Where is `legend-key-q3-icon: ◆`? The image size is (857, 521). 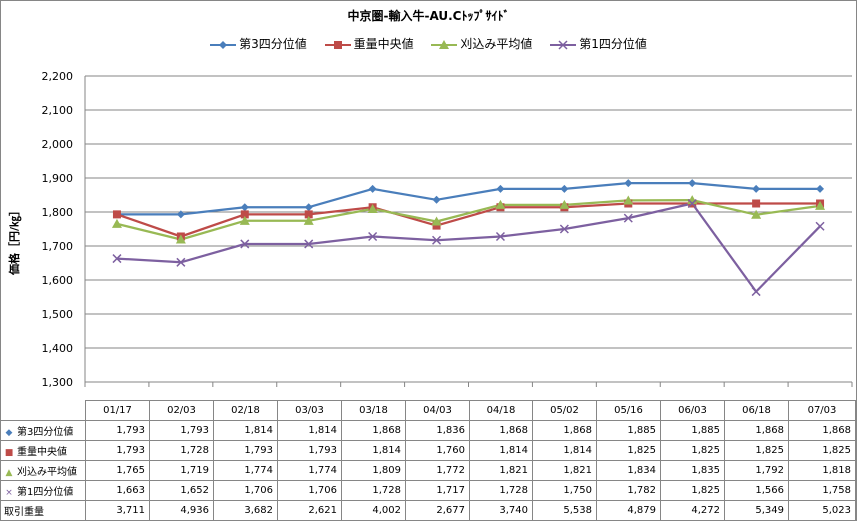
legend-key-q3-icon: ◆ is located at coordinates (9, 433).